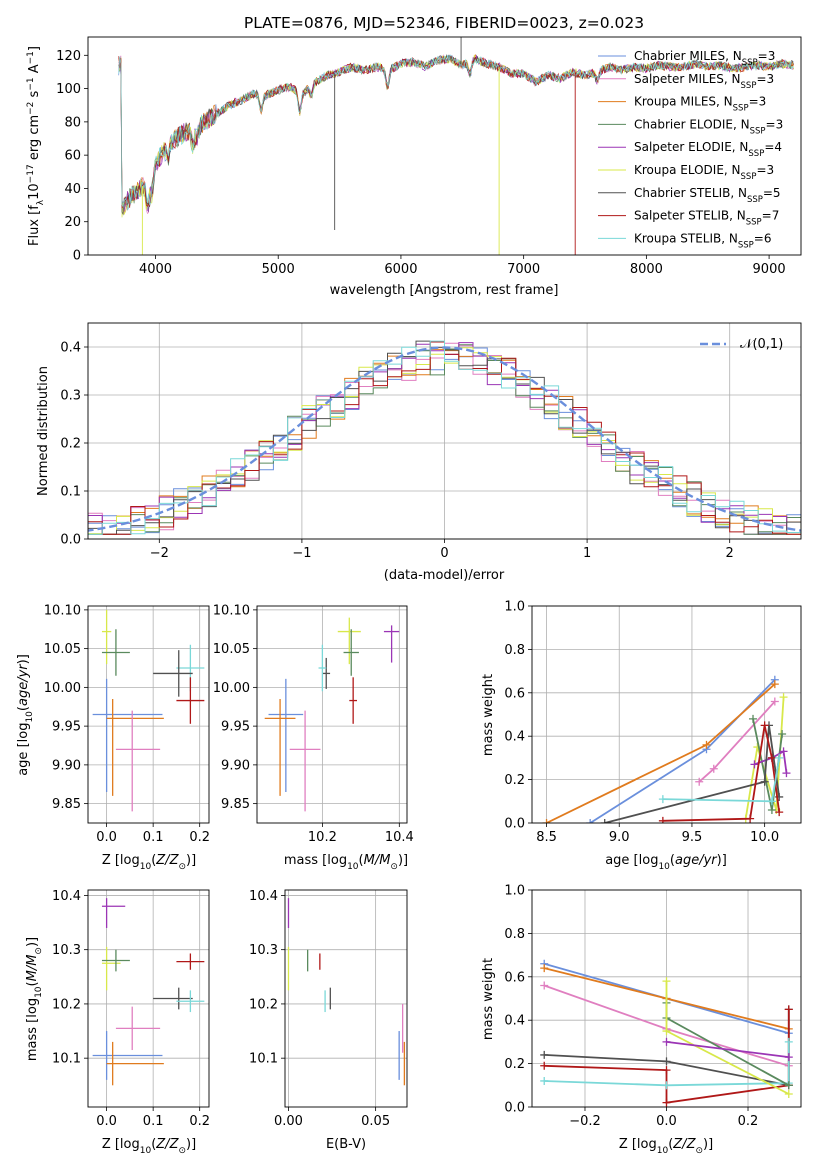  I want to click on label-part: λ, so click(41, 202).